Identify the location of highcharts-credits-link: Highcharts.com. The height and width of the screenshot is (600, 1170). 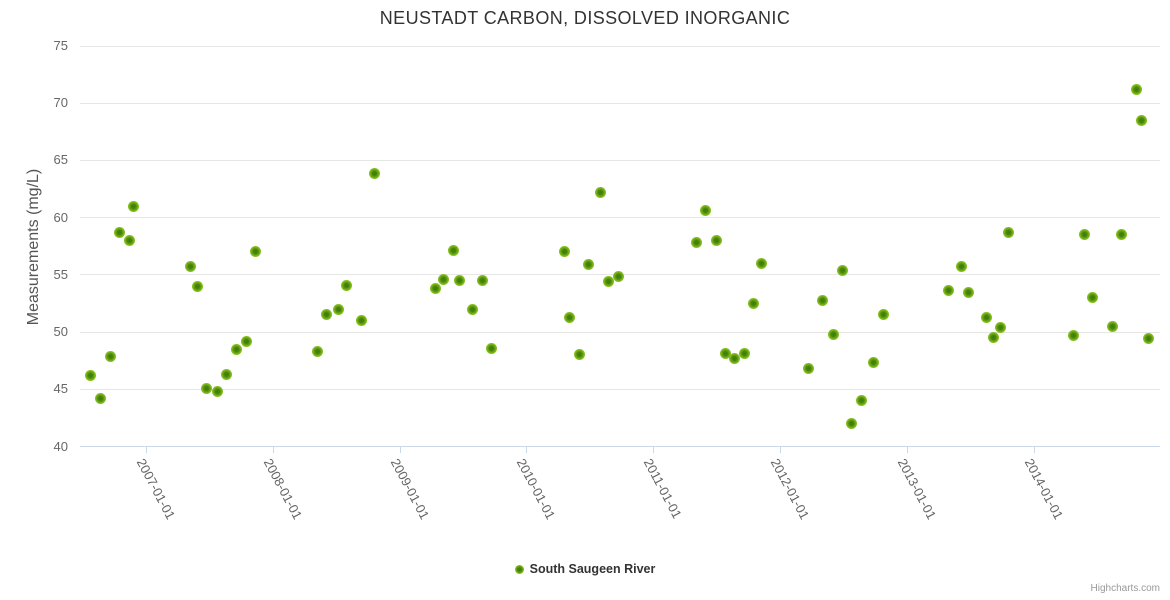
(1125, 588).